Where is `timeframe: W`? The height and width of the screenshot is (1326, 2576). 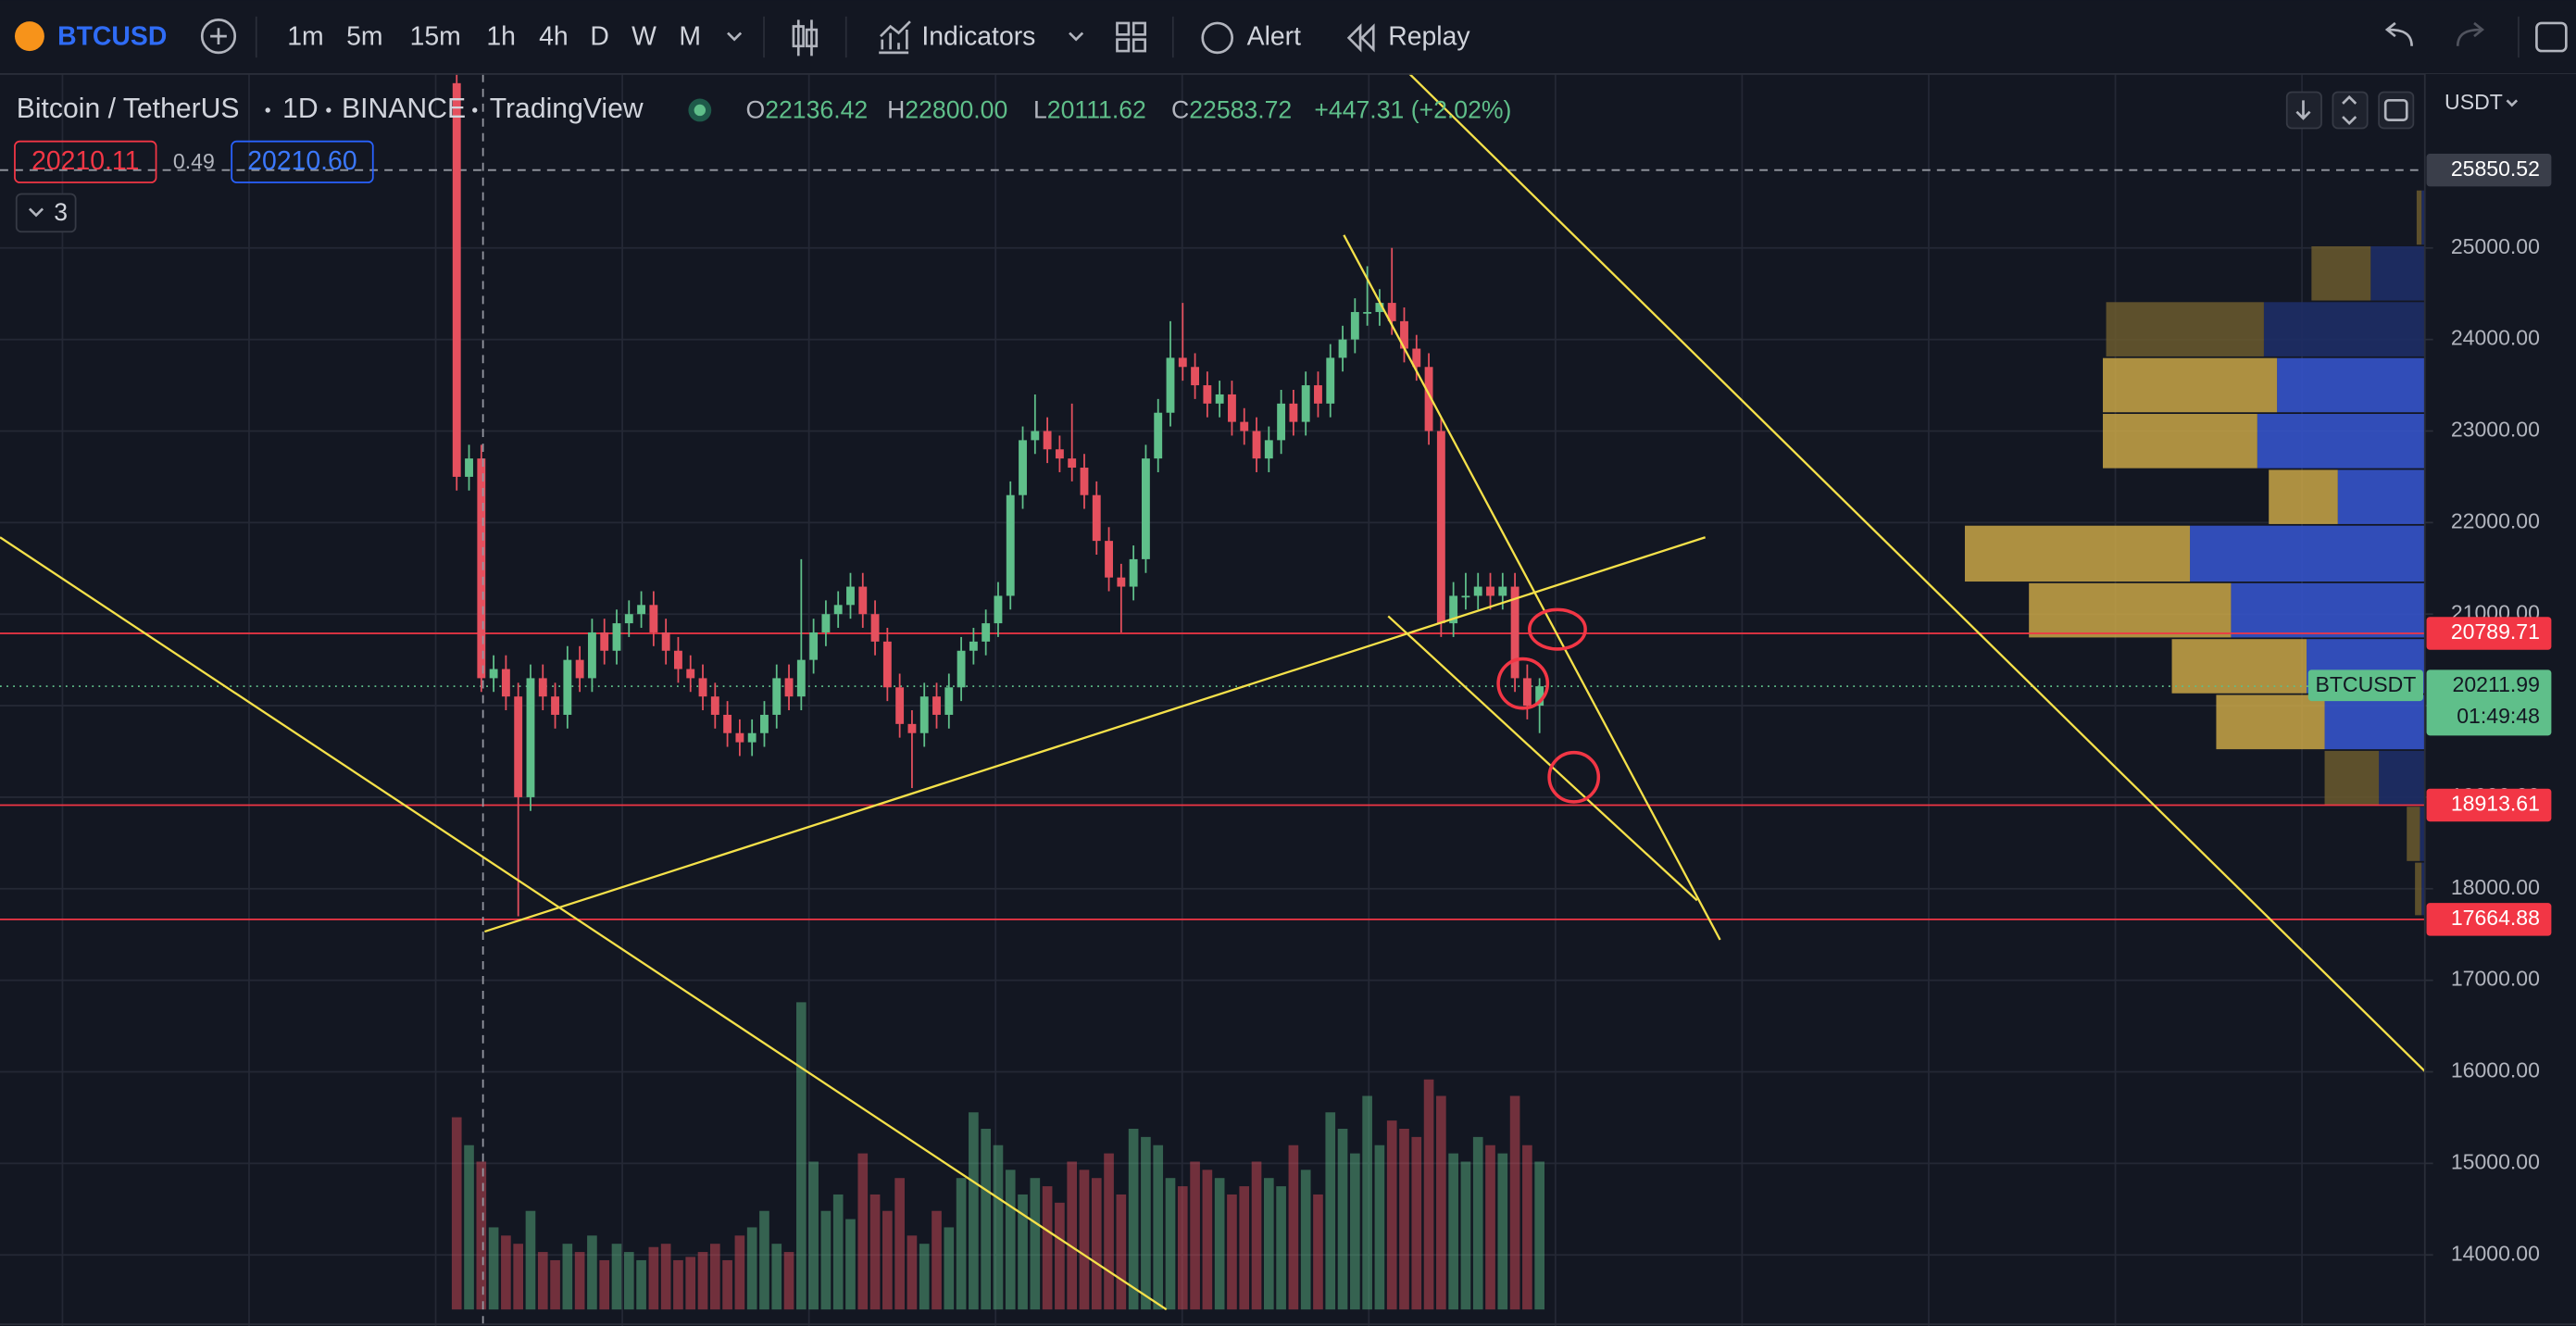 timeframe: W is located at coordinates (644, 36).